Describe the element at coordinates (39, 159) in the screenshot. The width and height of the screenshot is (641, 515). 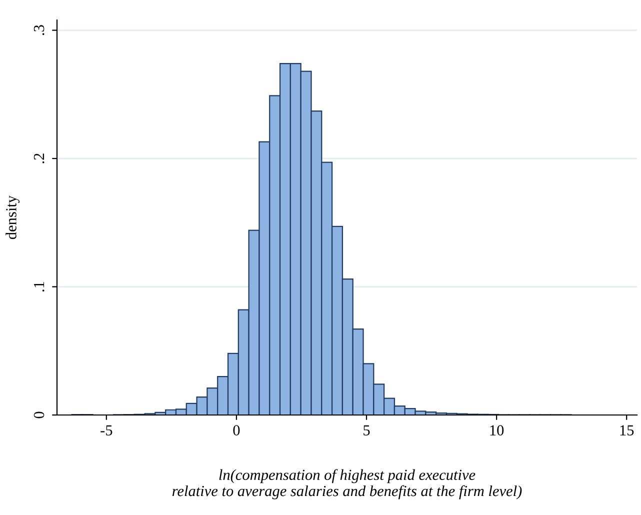
I see `y-tick-label: .2` at that location.